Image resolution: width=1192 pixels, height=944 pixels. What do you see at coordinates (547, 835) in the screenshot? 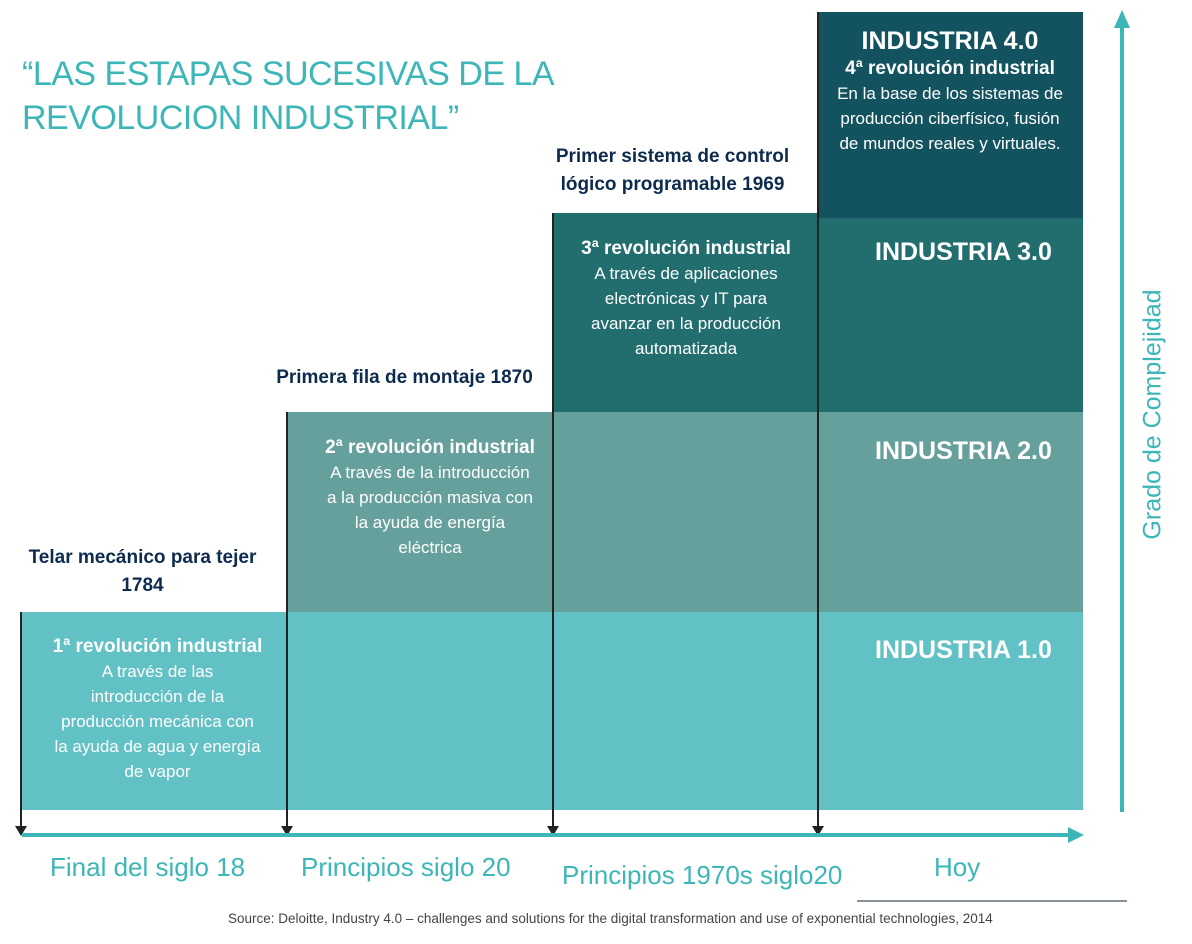
I see `time-axis` at bounding box center [547, 835].